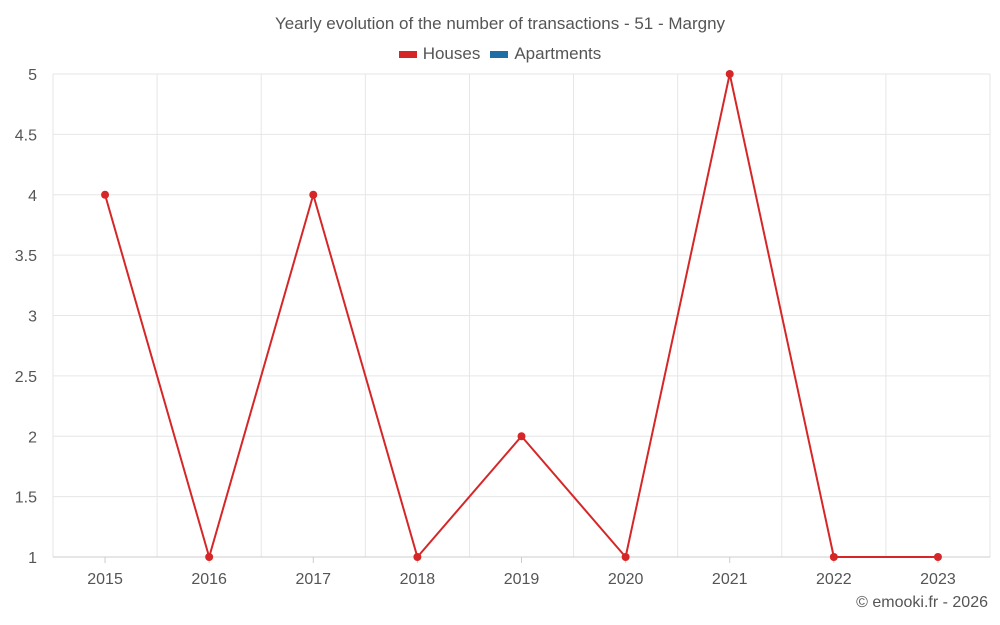  I want to click on x-tick-label: 2019, so click(522, 579).